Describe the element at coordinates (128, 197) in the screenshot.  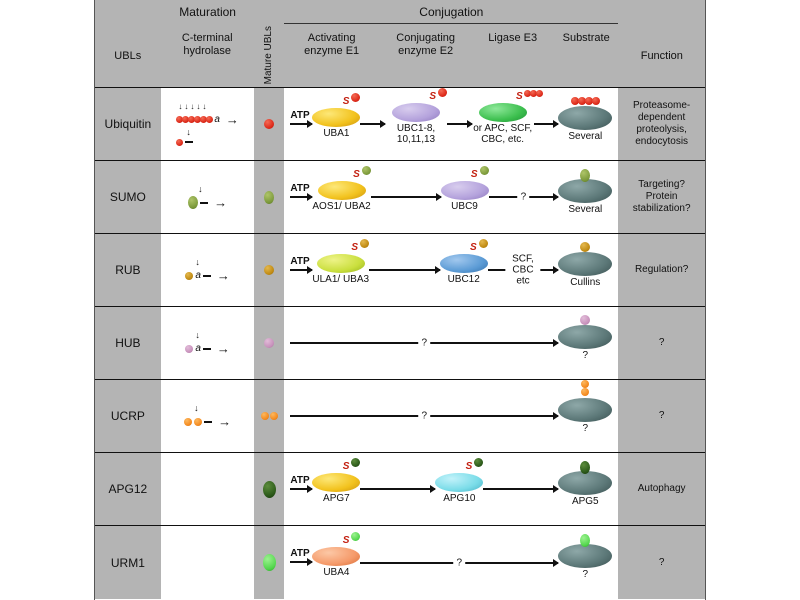
I see `ubl-name-sumo: SUMO` at that location.